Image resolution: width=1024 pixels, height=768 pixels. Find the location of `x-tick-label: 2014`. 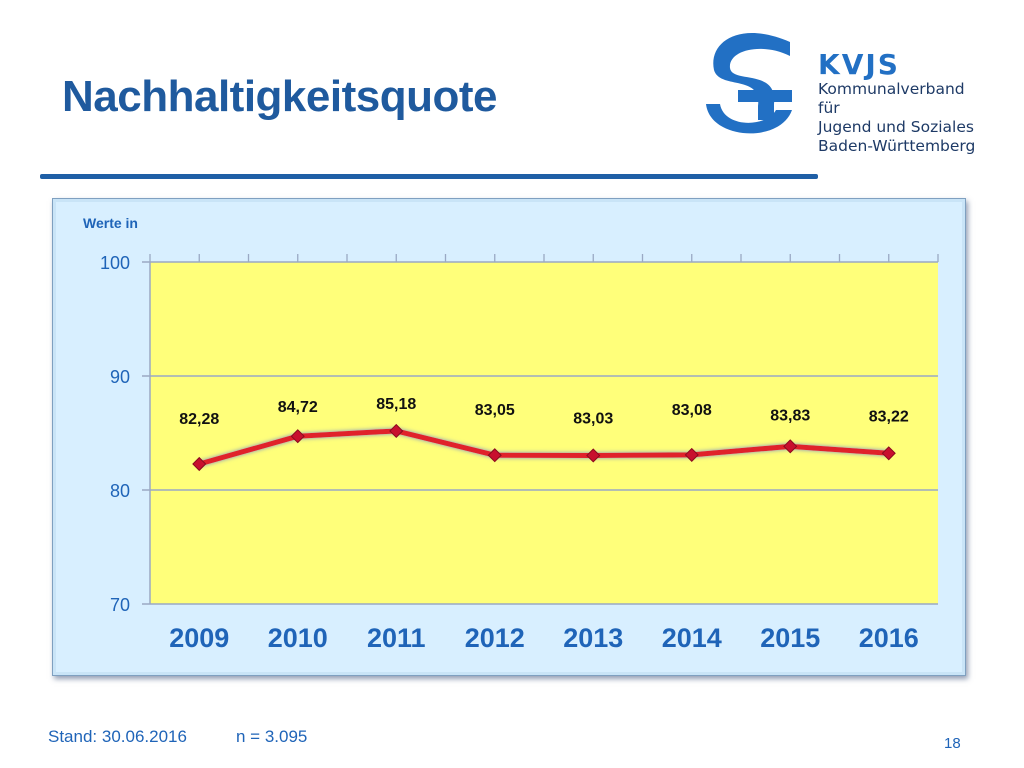

x-tick-label: 2014 is located at coordinates (692, 638).